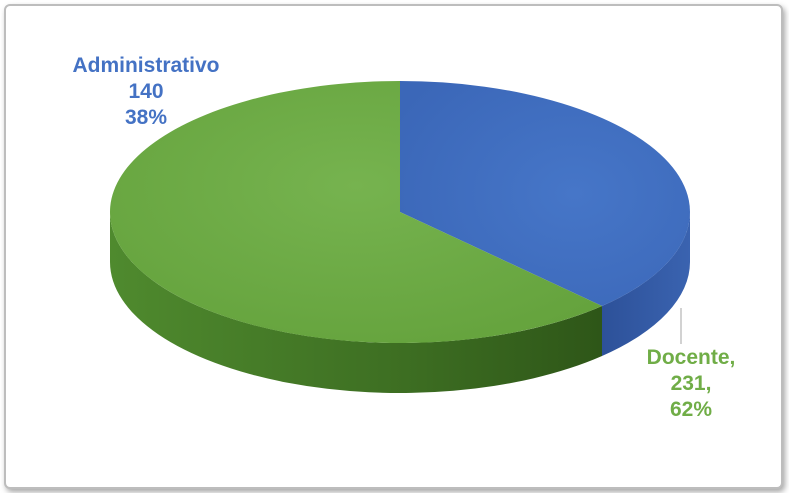 The height and width of the screenshot is (493, 789). I want to click on data-label-docente: Docente, 231, 62%, so click(691, 384).